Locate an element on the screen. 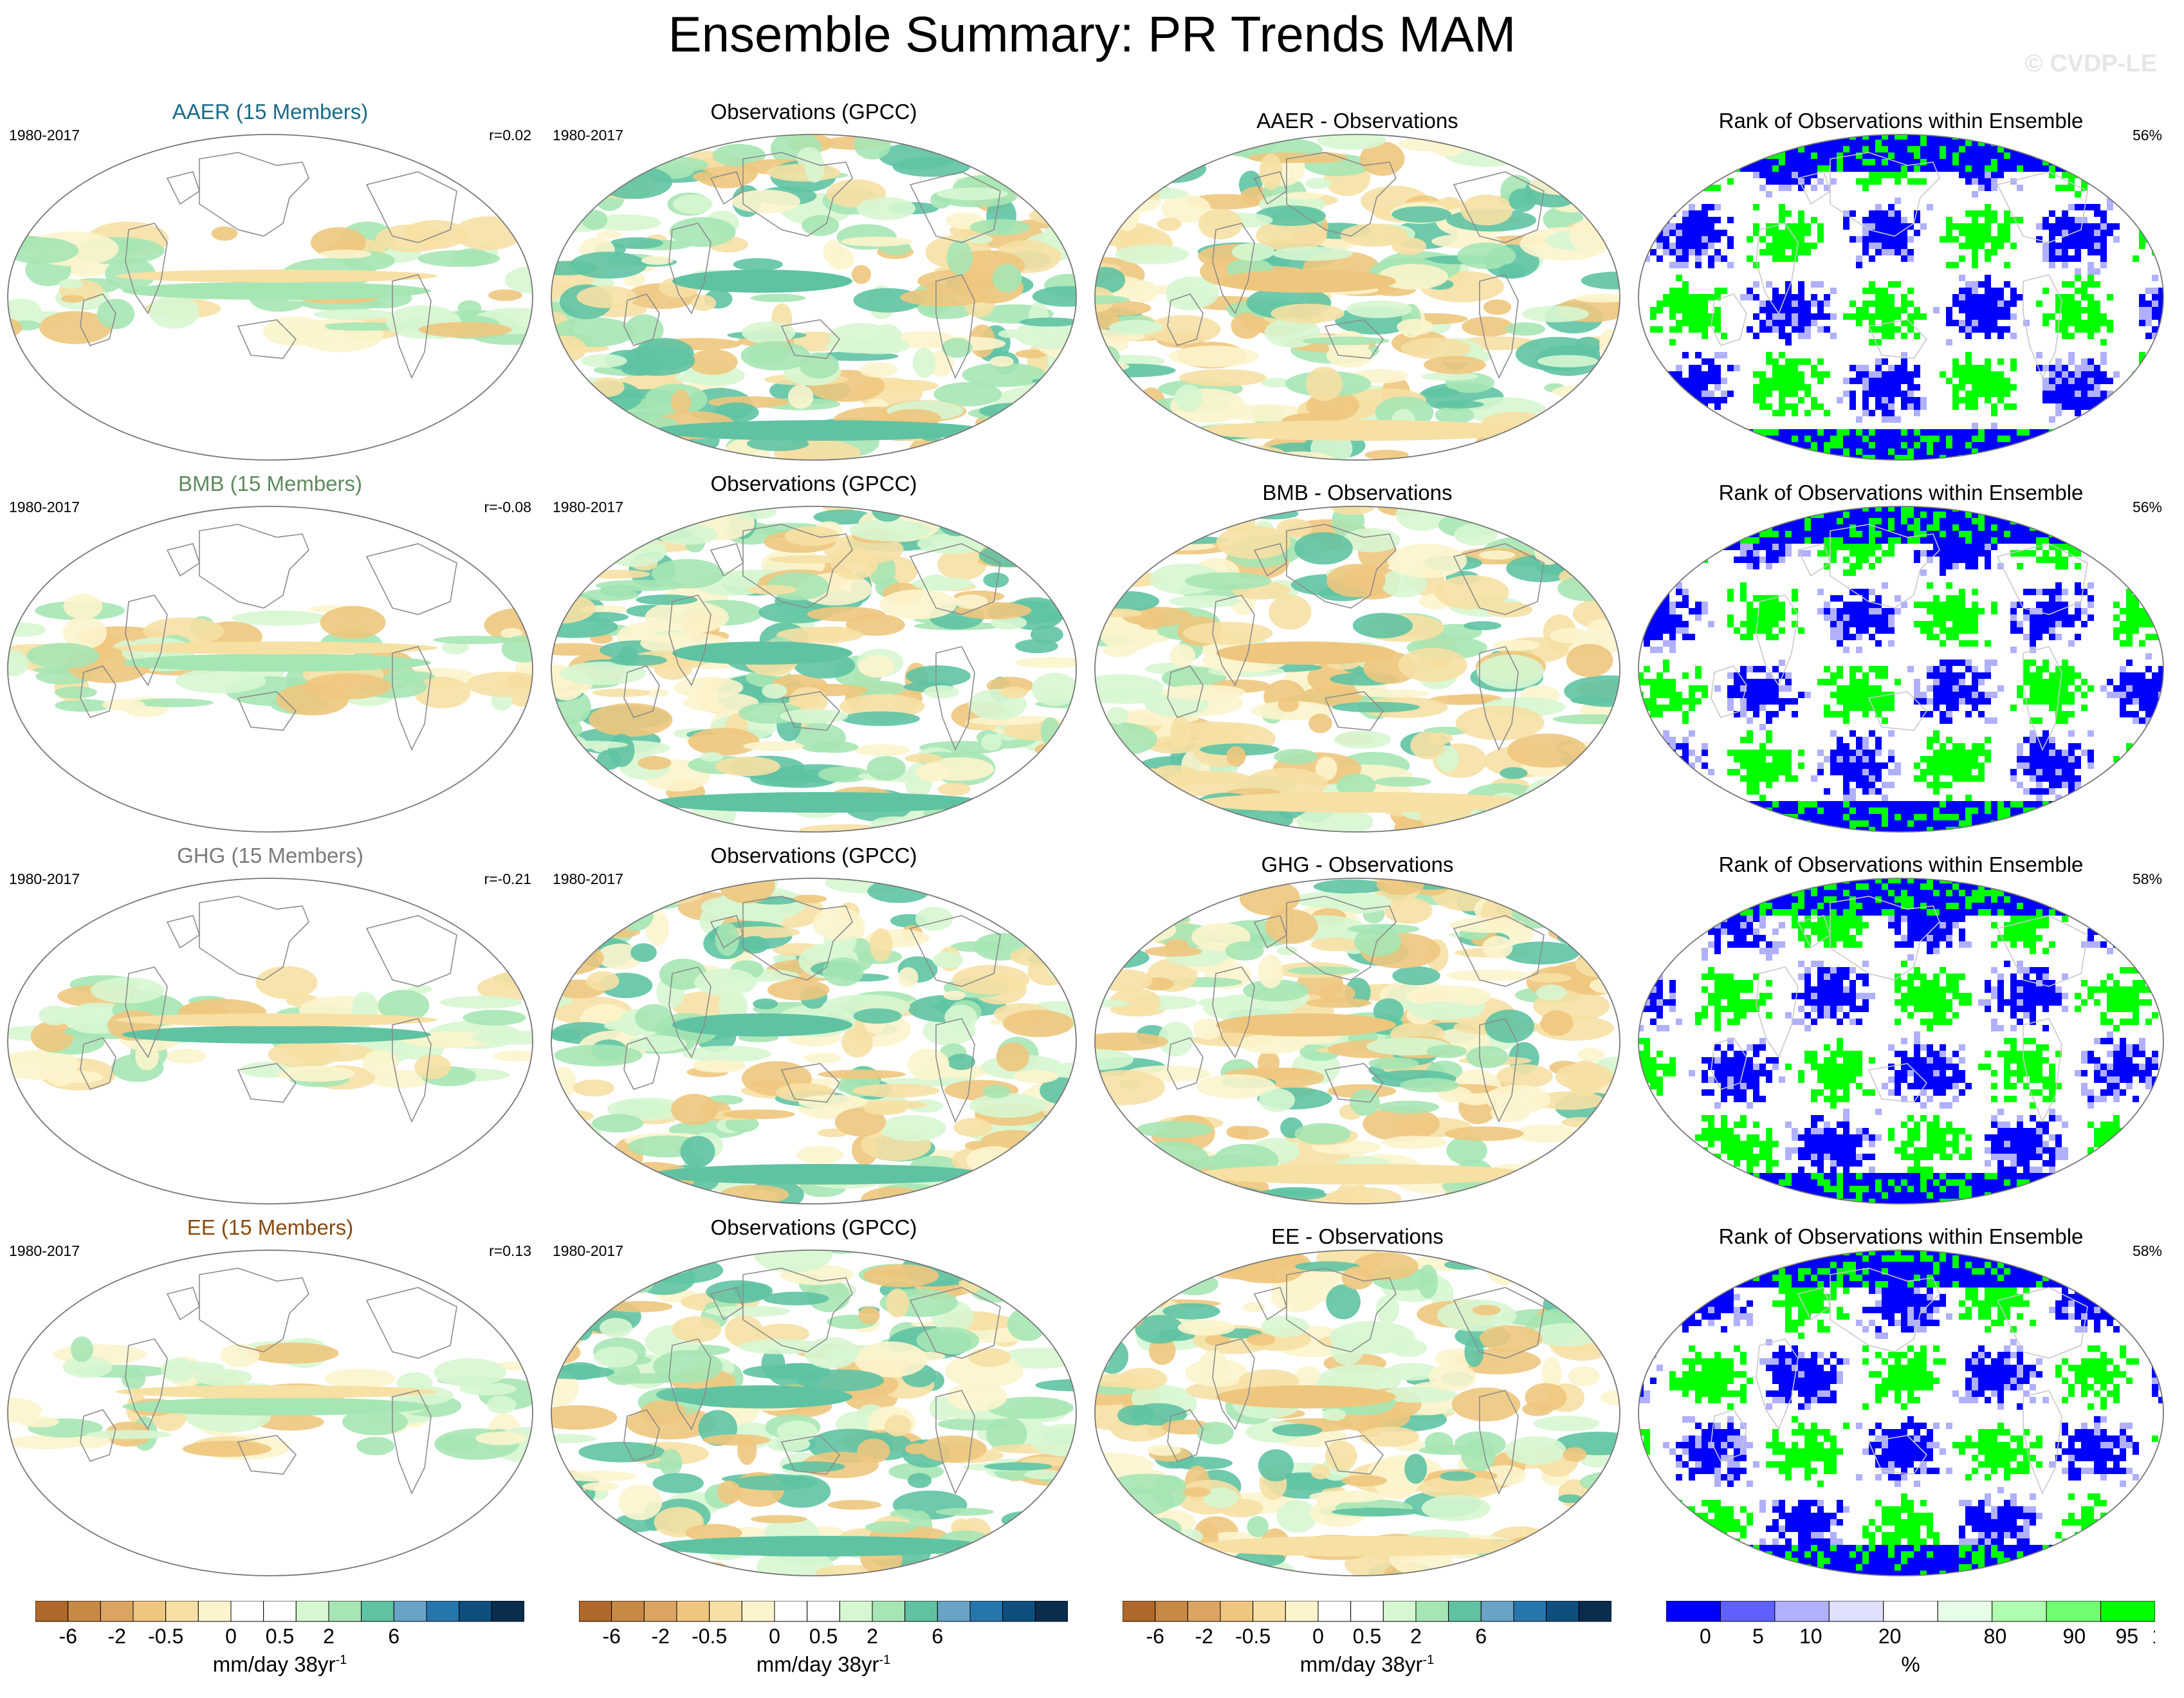  colorbar-tick-label: 2 is located at coordinates (1416, 1636).